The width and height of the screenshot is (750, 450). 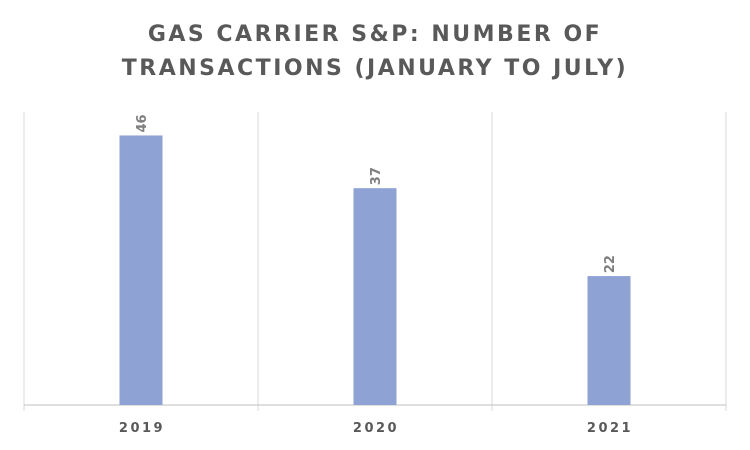 I want to click on x-tick-label: 2020, so click(x=376, y=428).